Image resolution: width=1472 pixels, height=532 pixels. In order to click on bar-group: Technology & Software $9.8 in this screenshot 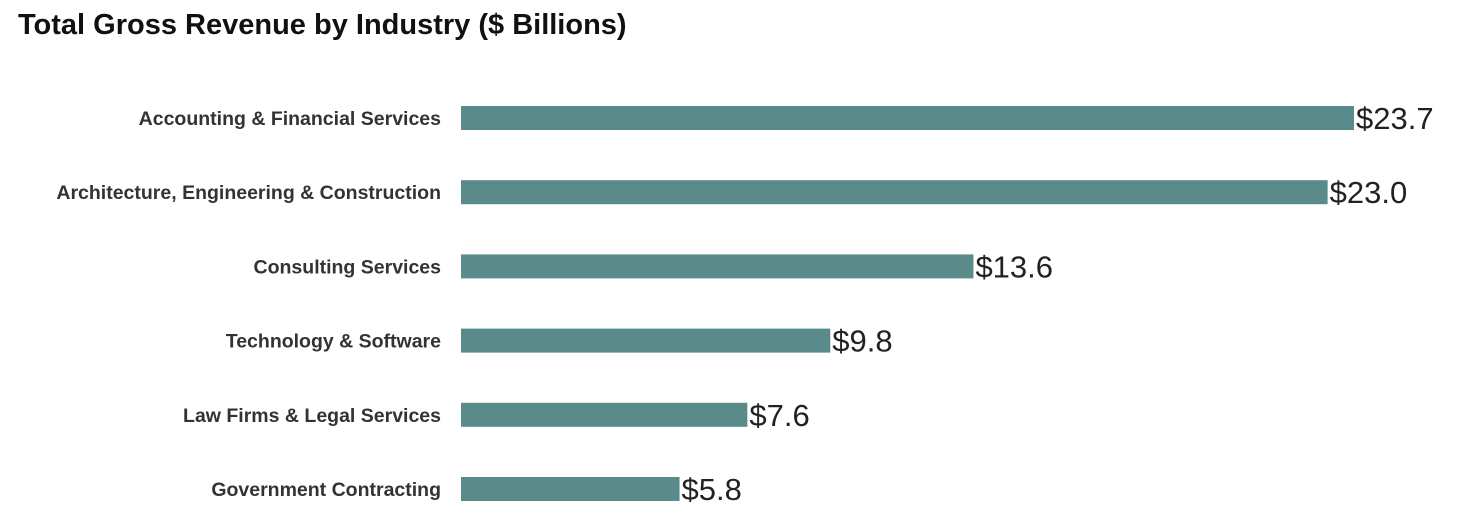, I will do `click(559, 341)`.